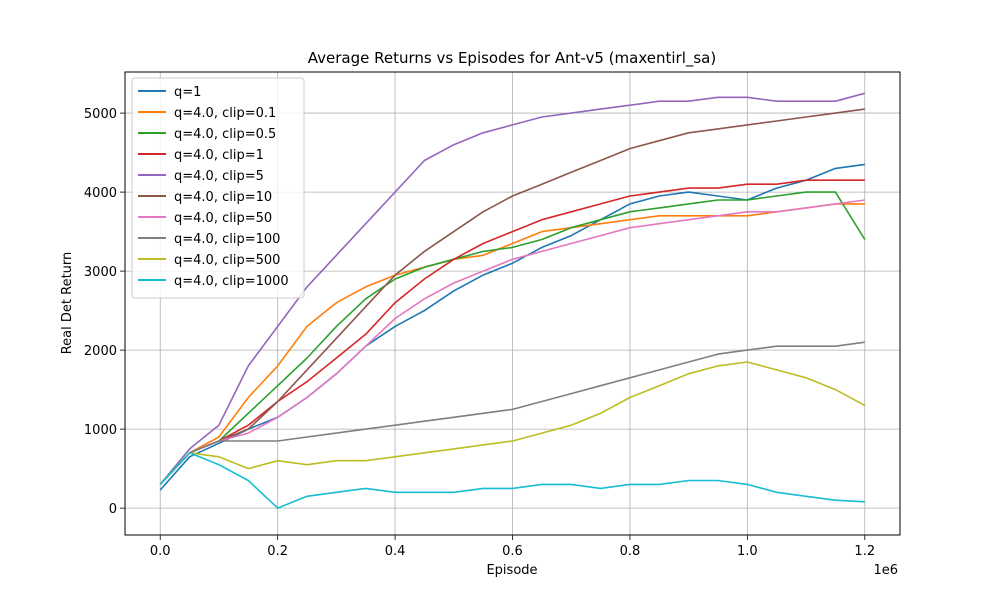  I want to click on x-tick-label: 1.0, so click(747, 551).